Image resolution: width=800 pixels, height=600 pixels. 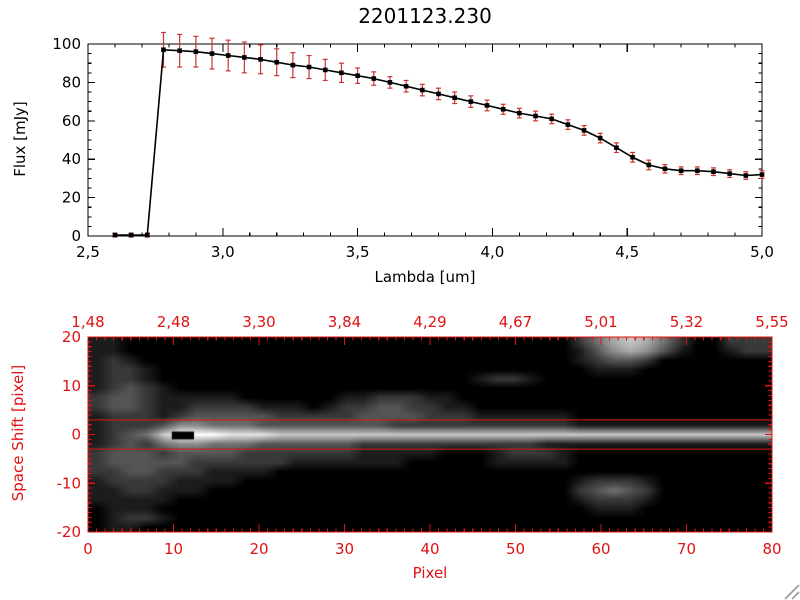 I want to click on wavelength-tick-label: 5,55, so click(x=771, y=322).